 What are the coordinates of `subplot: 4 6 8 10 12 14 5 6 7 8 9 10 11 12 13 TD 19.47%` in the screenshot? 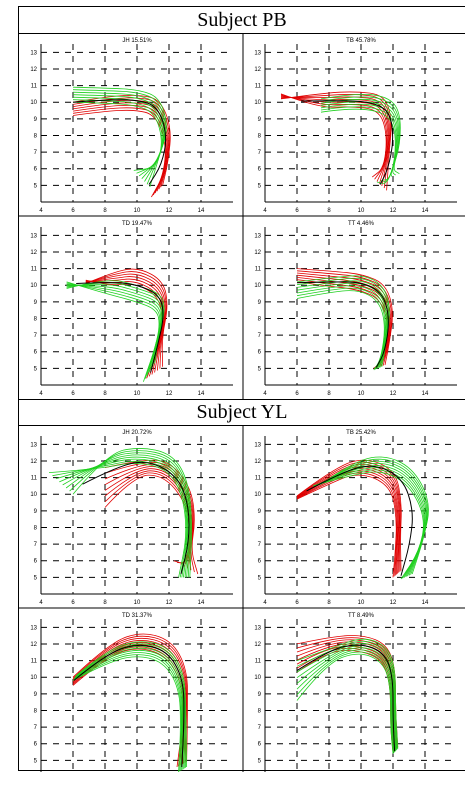 It's located at (131, 309).